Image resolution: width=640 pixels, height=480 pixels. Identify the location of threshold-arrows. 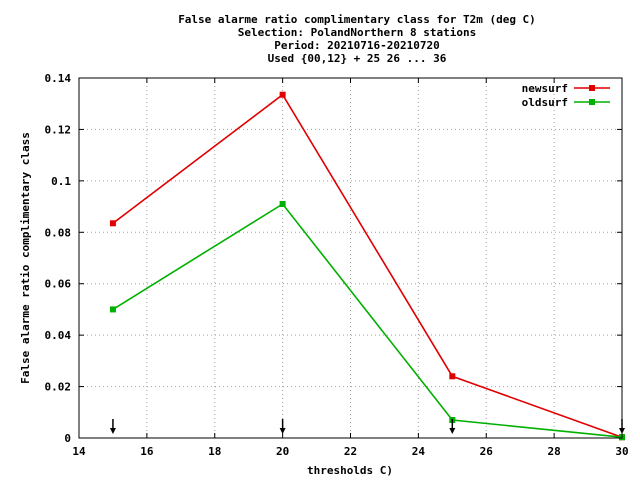
(367, 426).